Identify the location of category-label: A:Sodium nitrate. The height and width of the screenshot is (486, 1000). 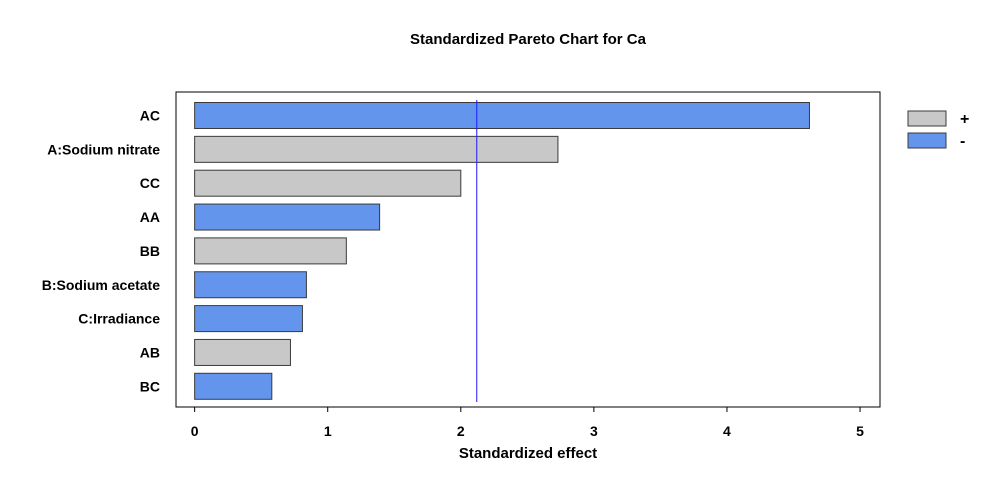
(103, 149).